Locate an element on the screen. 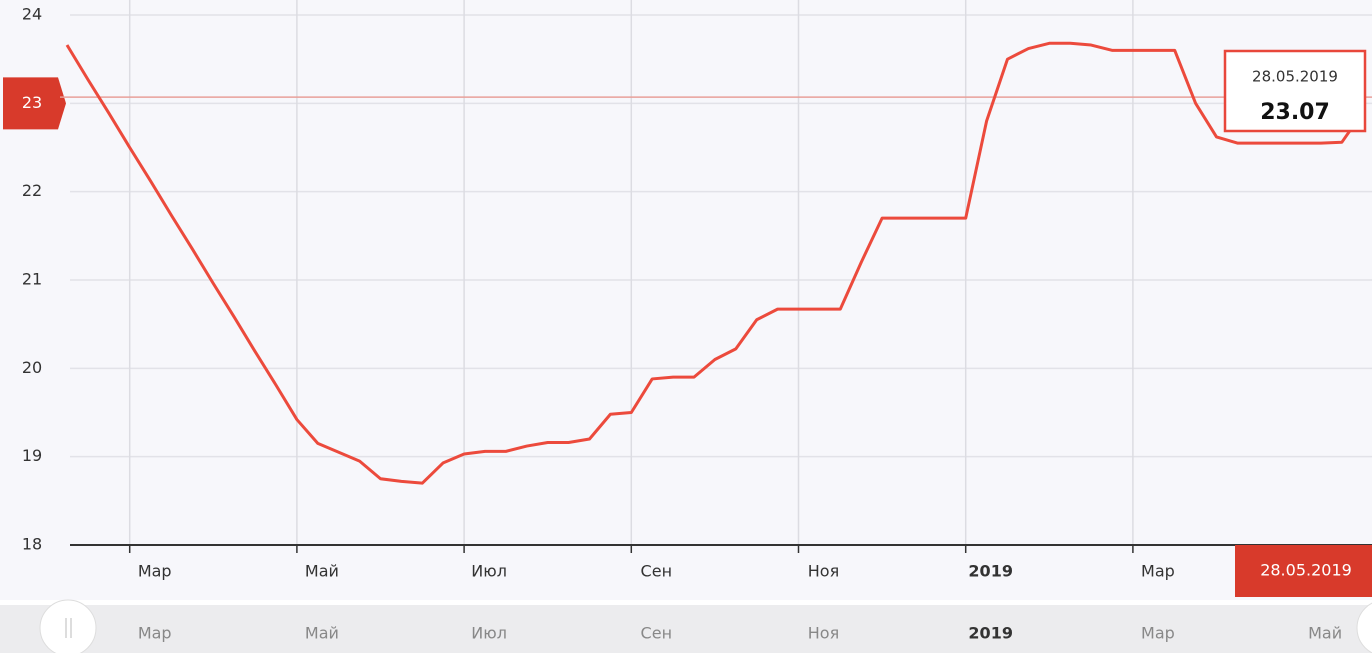 The width and height of the screenshot is (1372, 653). x-crosshair-badge is located at coordinates (1303, 571).